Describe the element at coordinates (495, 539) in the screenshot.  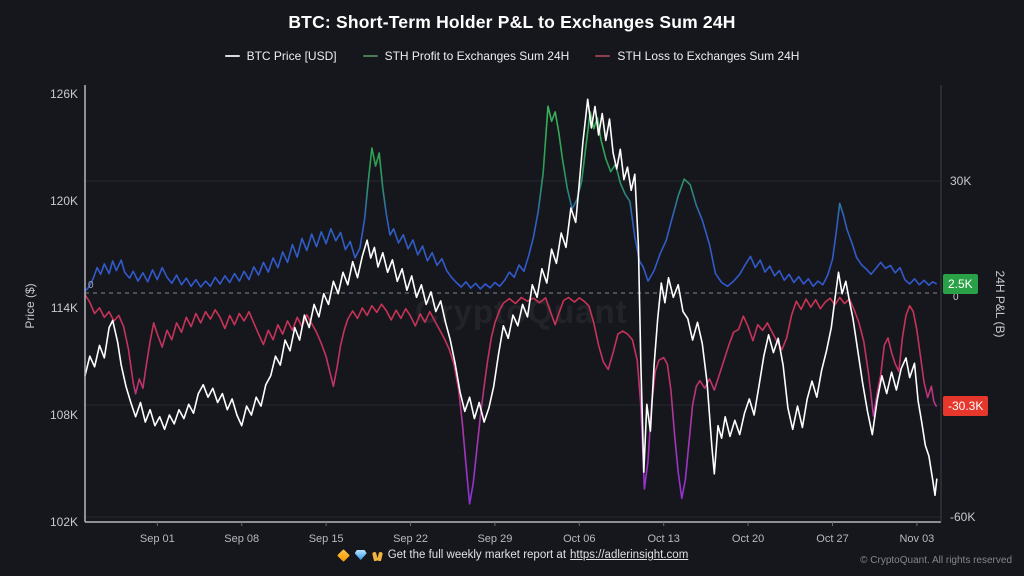
I see `x-tick-Sep-29: Sep 29` at that location.